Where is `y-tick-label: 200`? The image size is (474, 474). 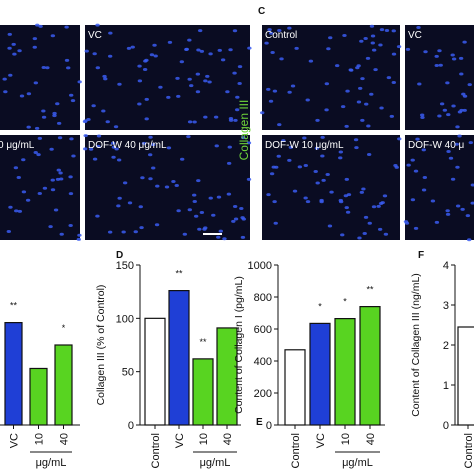
y-tick-label: 200 is located at coordinates (263, 394).